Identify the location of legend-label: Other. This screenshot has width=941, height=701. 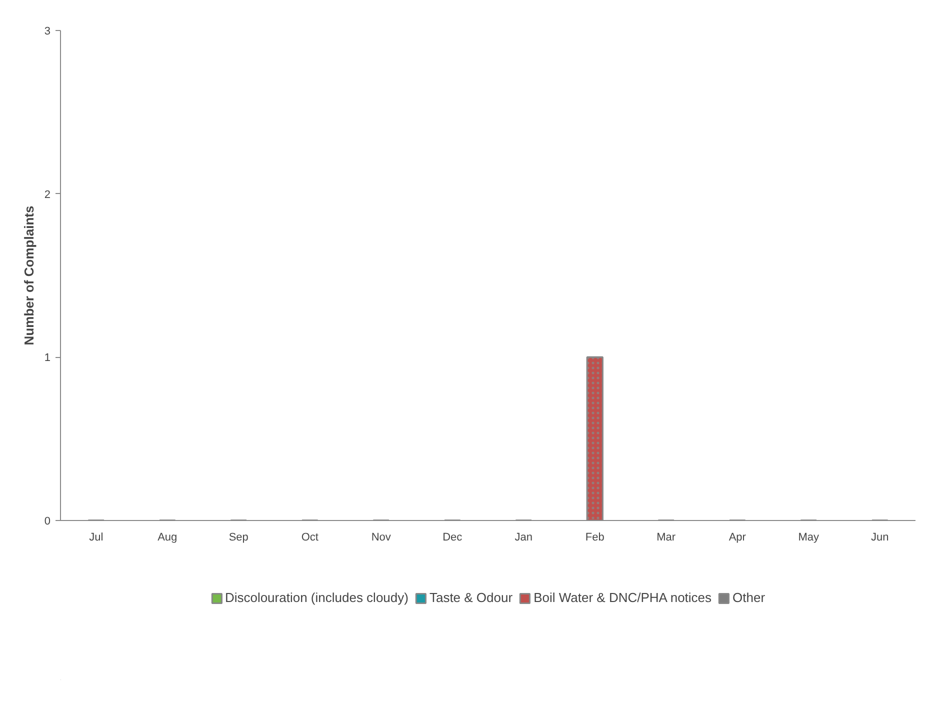
(749, 597).